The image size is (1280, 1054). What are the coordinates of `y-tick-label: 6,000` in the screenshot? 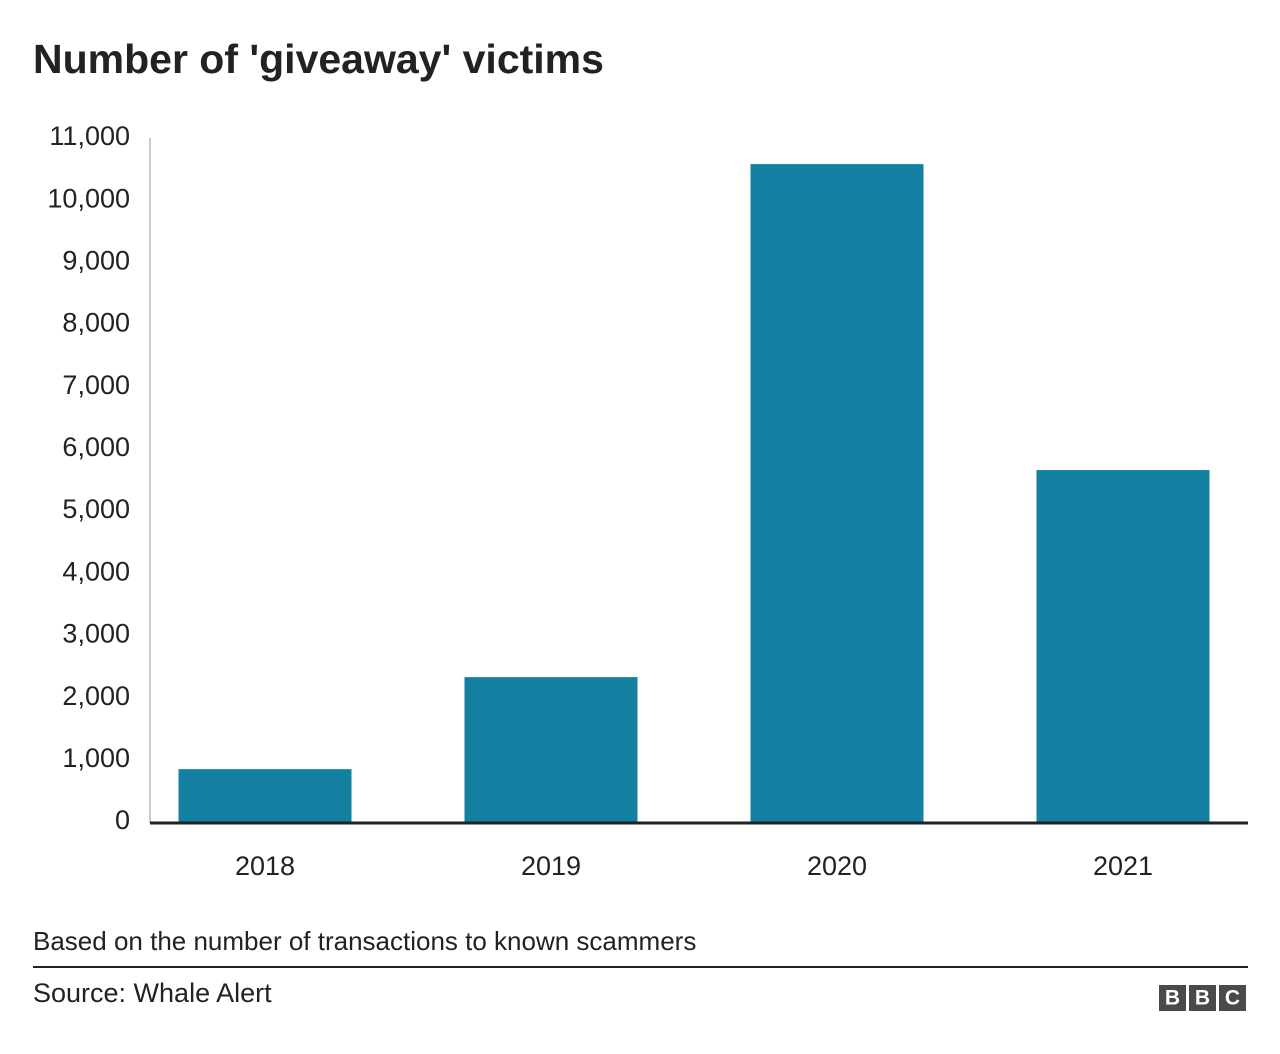 It's located at (96, 447).